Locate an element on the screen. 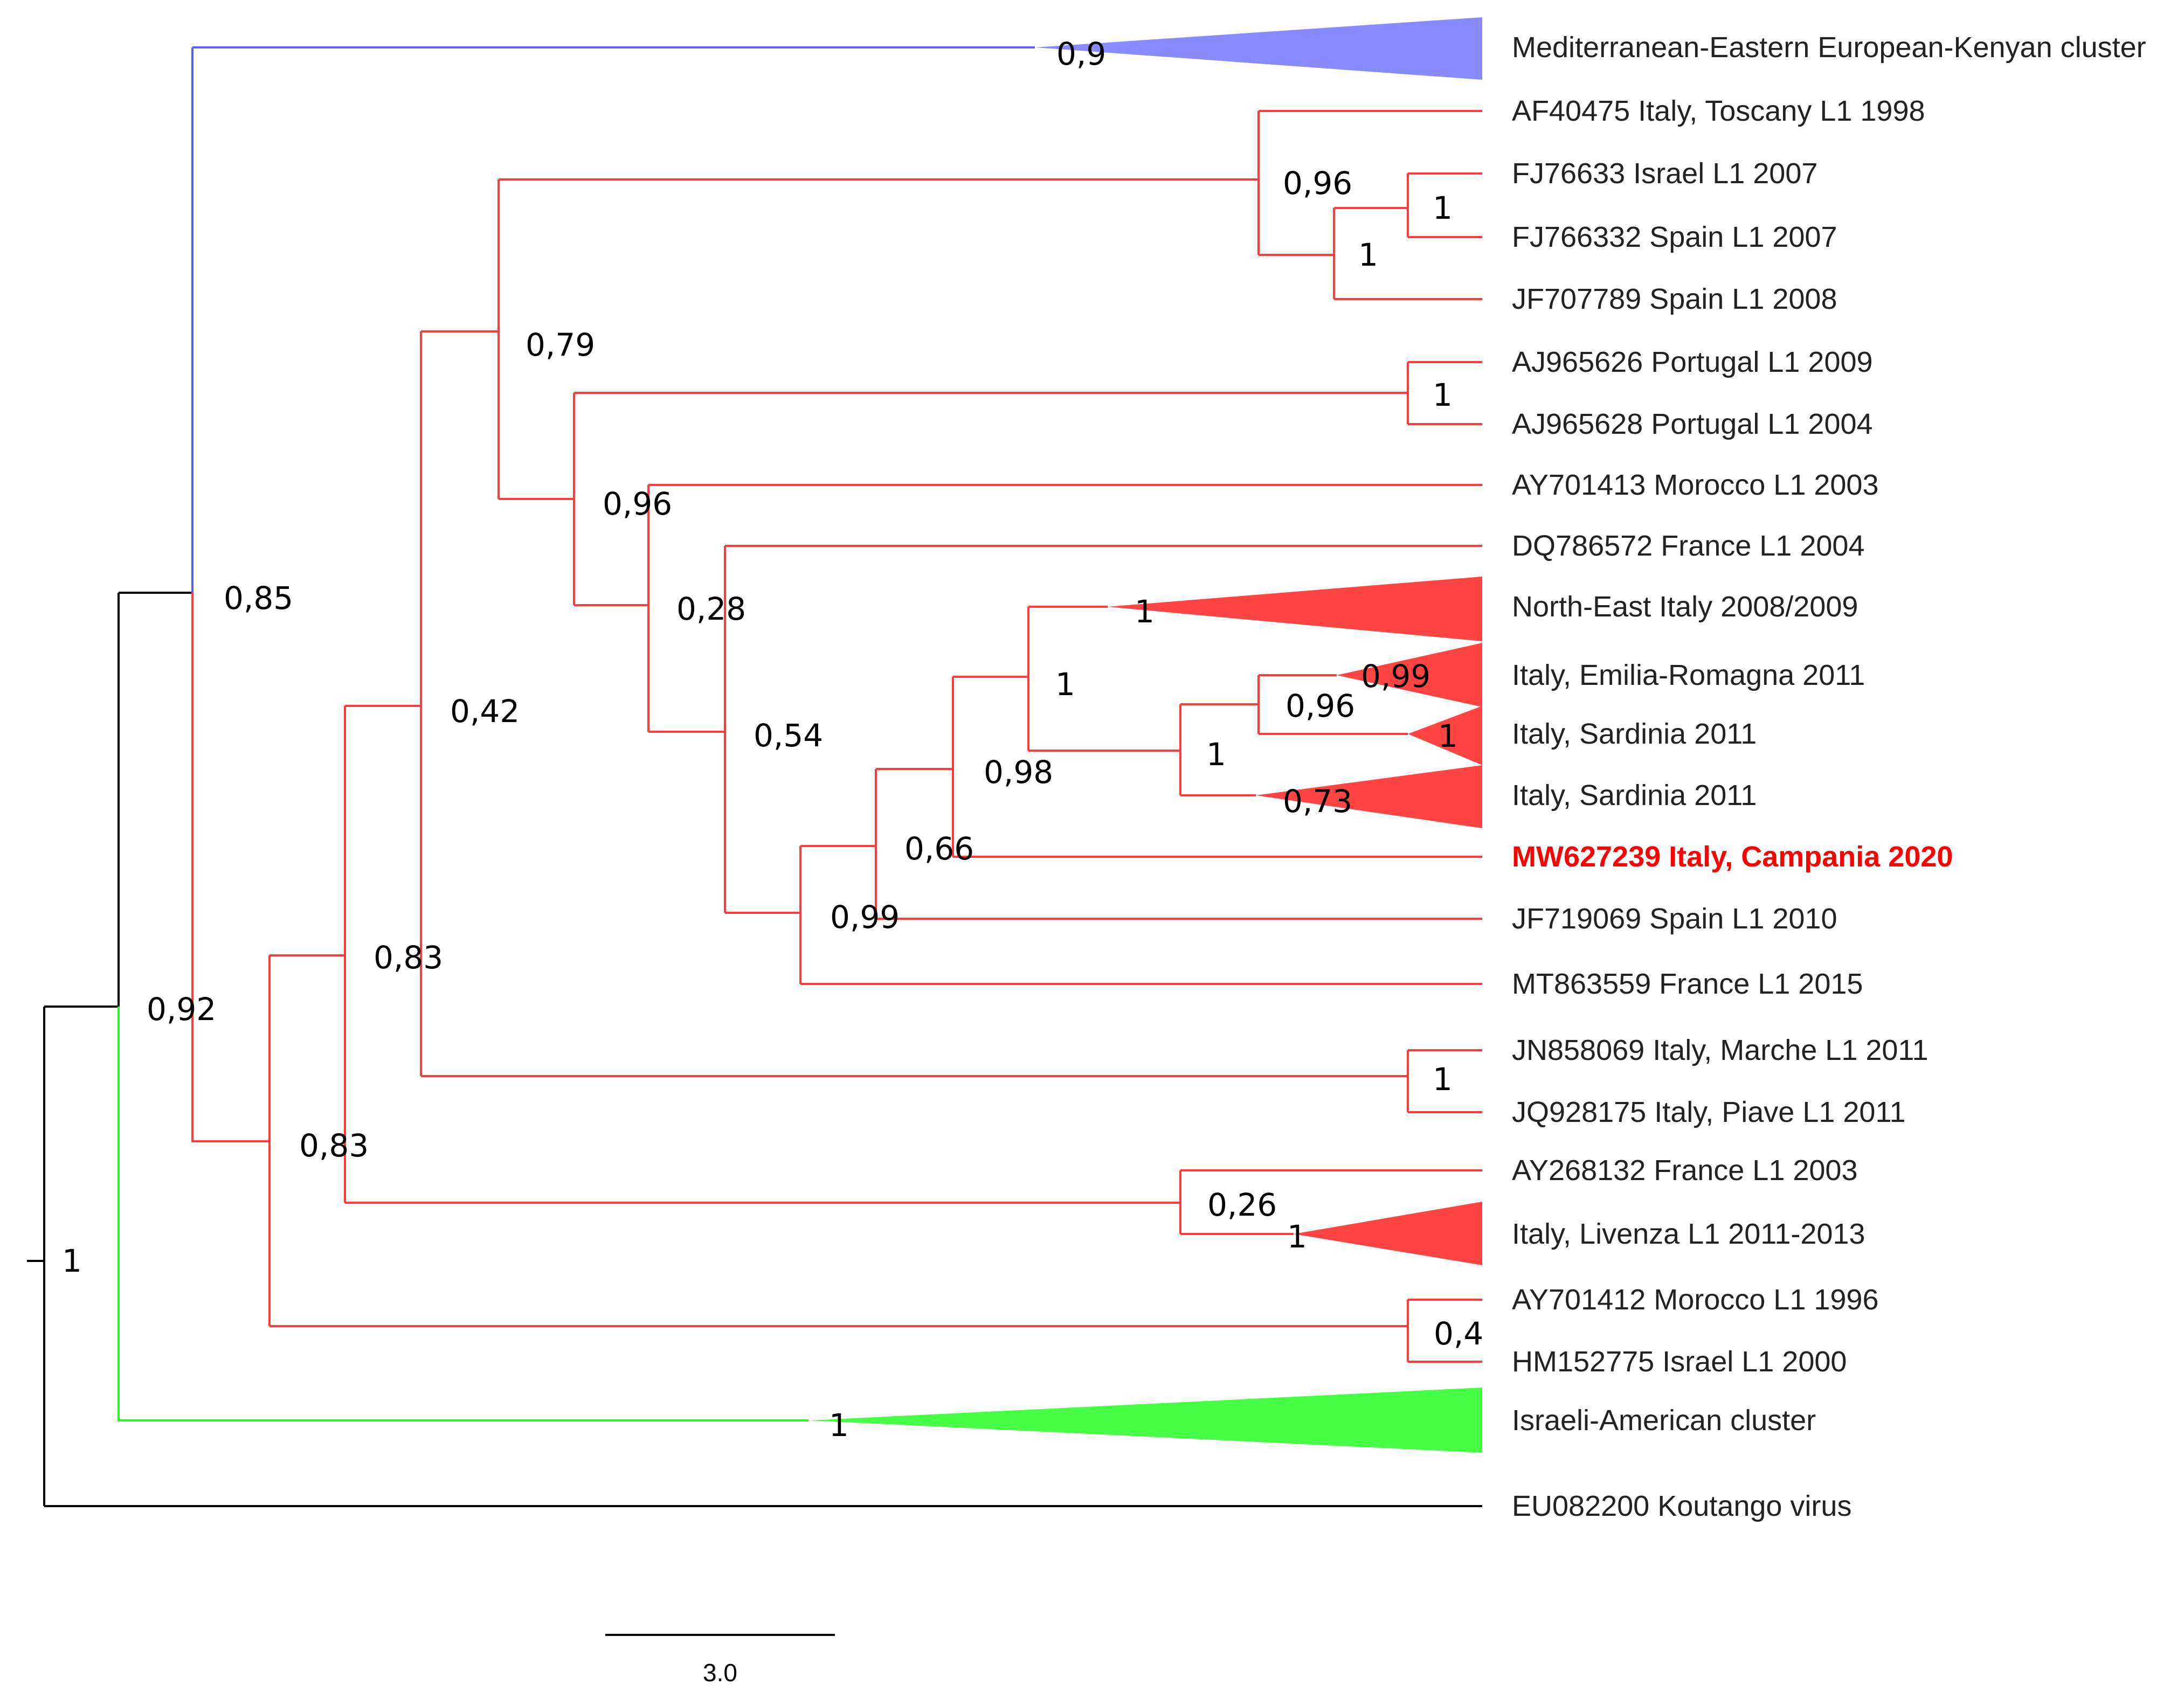 The height and width of the screenshot is (1692, 2184). taxon-label-jn858069: JN858069 Italy, Marche L1 2011 is located at coordinates (1720, 1050).